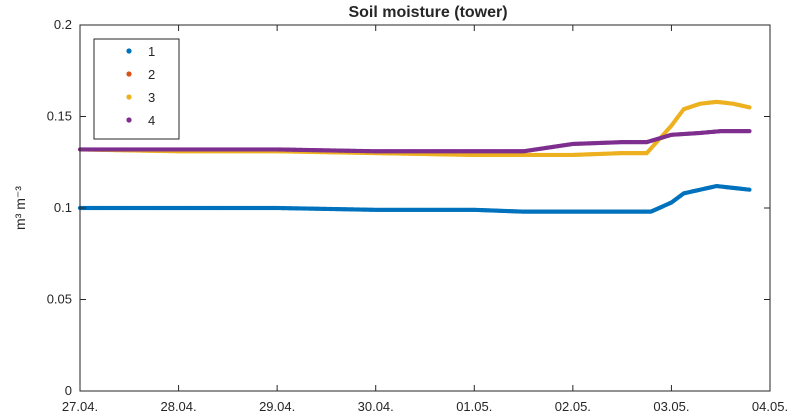 This screenshot has height=417, width=800. What do you see at coordinates (151, 74) in the screenshot?
I see `legend-label-2: 2` at bounding box center [151, 74].